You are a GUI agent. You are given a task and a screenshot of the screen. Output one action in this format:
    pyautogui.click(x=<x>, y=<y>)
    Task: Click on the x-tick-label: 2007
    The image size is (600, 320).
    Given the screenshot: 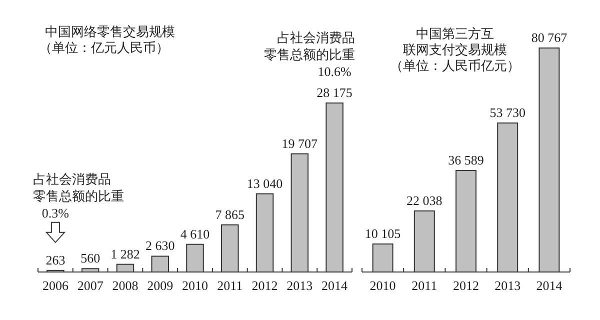 What is the action you would take?
    pyautogui.click(x=90, y=285)
    